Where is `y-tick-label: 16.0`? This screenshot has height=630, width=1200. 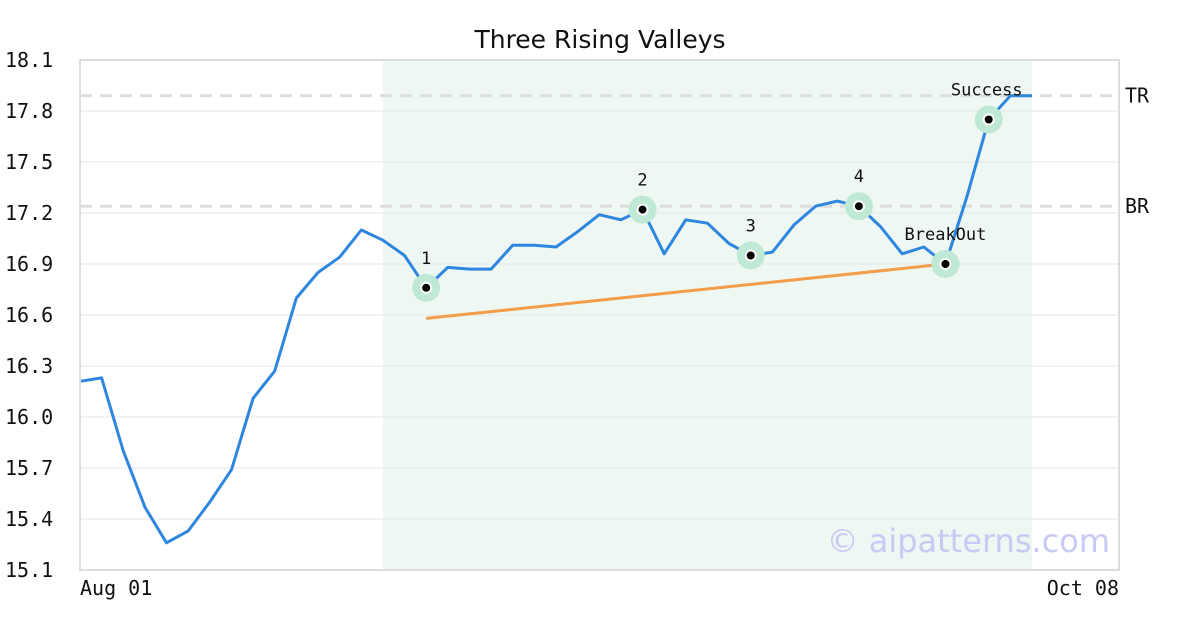 y-tick-label: 16.0 is located at coordinates (29, 417).